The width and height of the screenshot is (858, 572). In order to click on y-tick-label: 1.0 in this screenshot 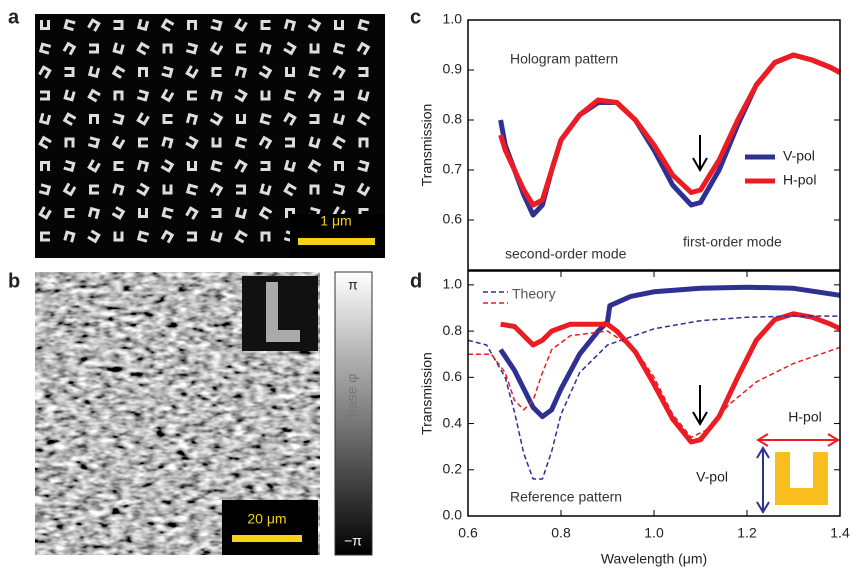, I will do `click(453, 19)`.